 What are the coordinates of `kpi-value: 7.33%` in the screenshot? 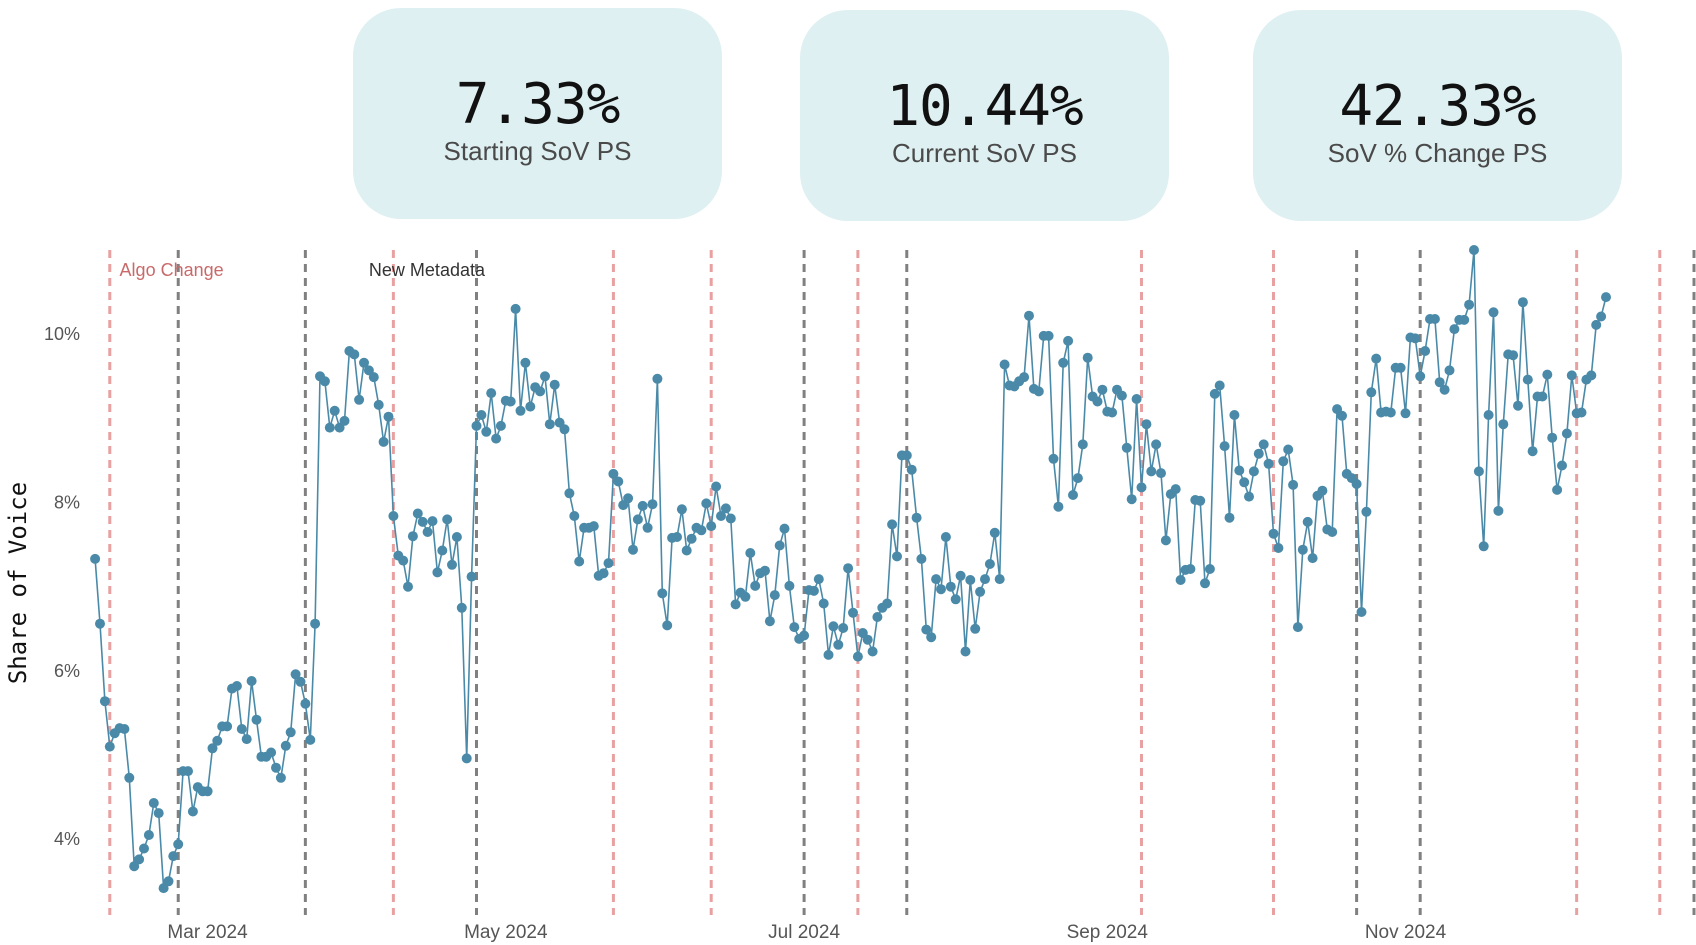 It's located at (538, 104).